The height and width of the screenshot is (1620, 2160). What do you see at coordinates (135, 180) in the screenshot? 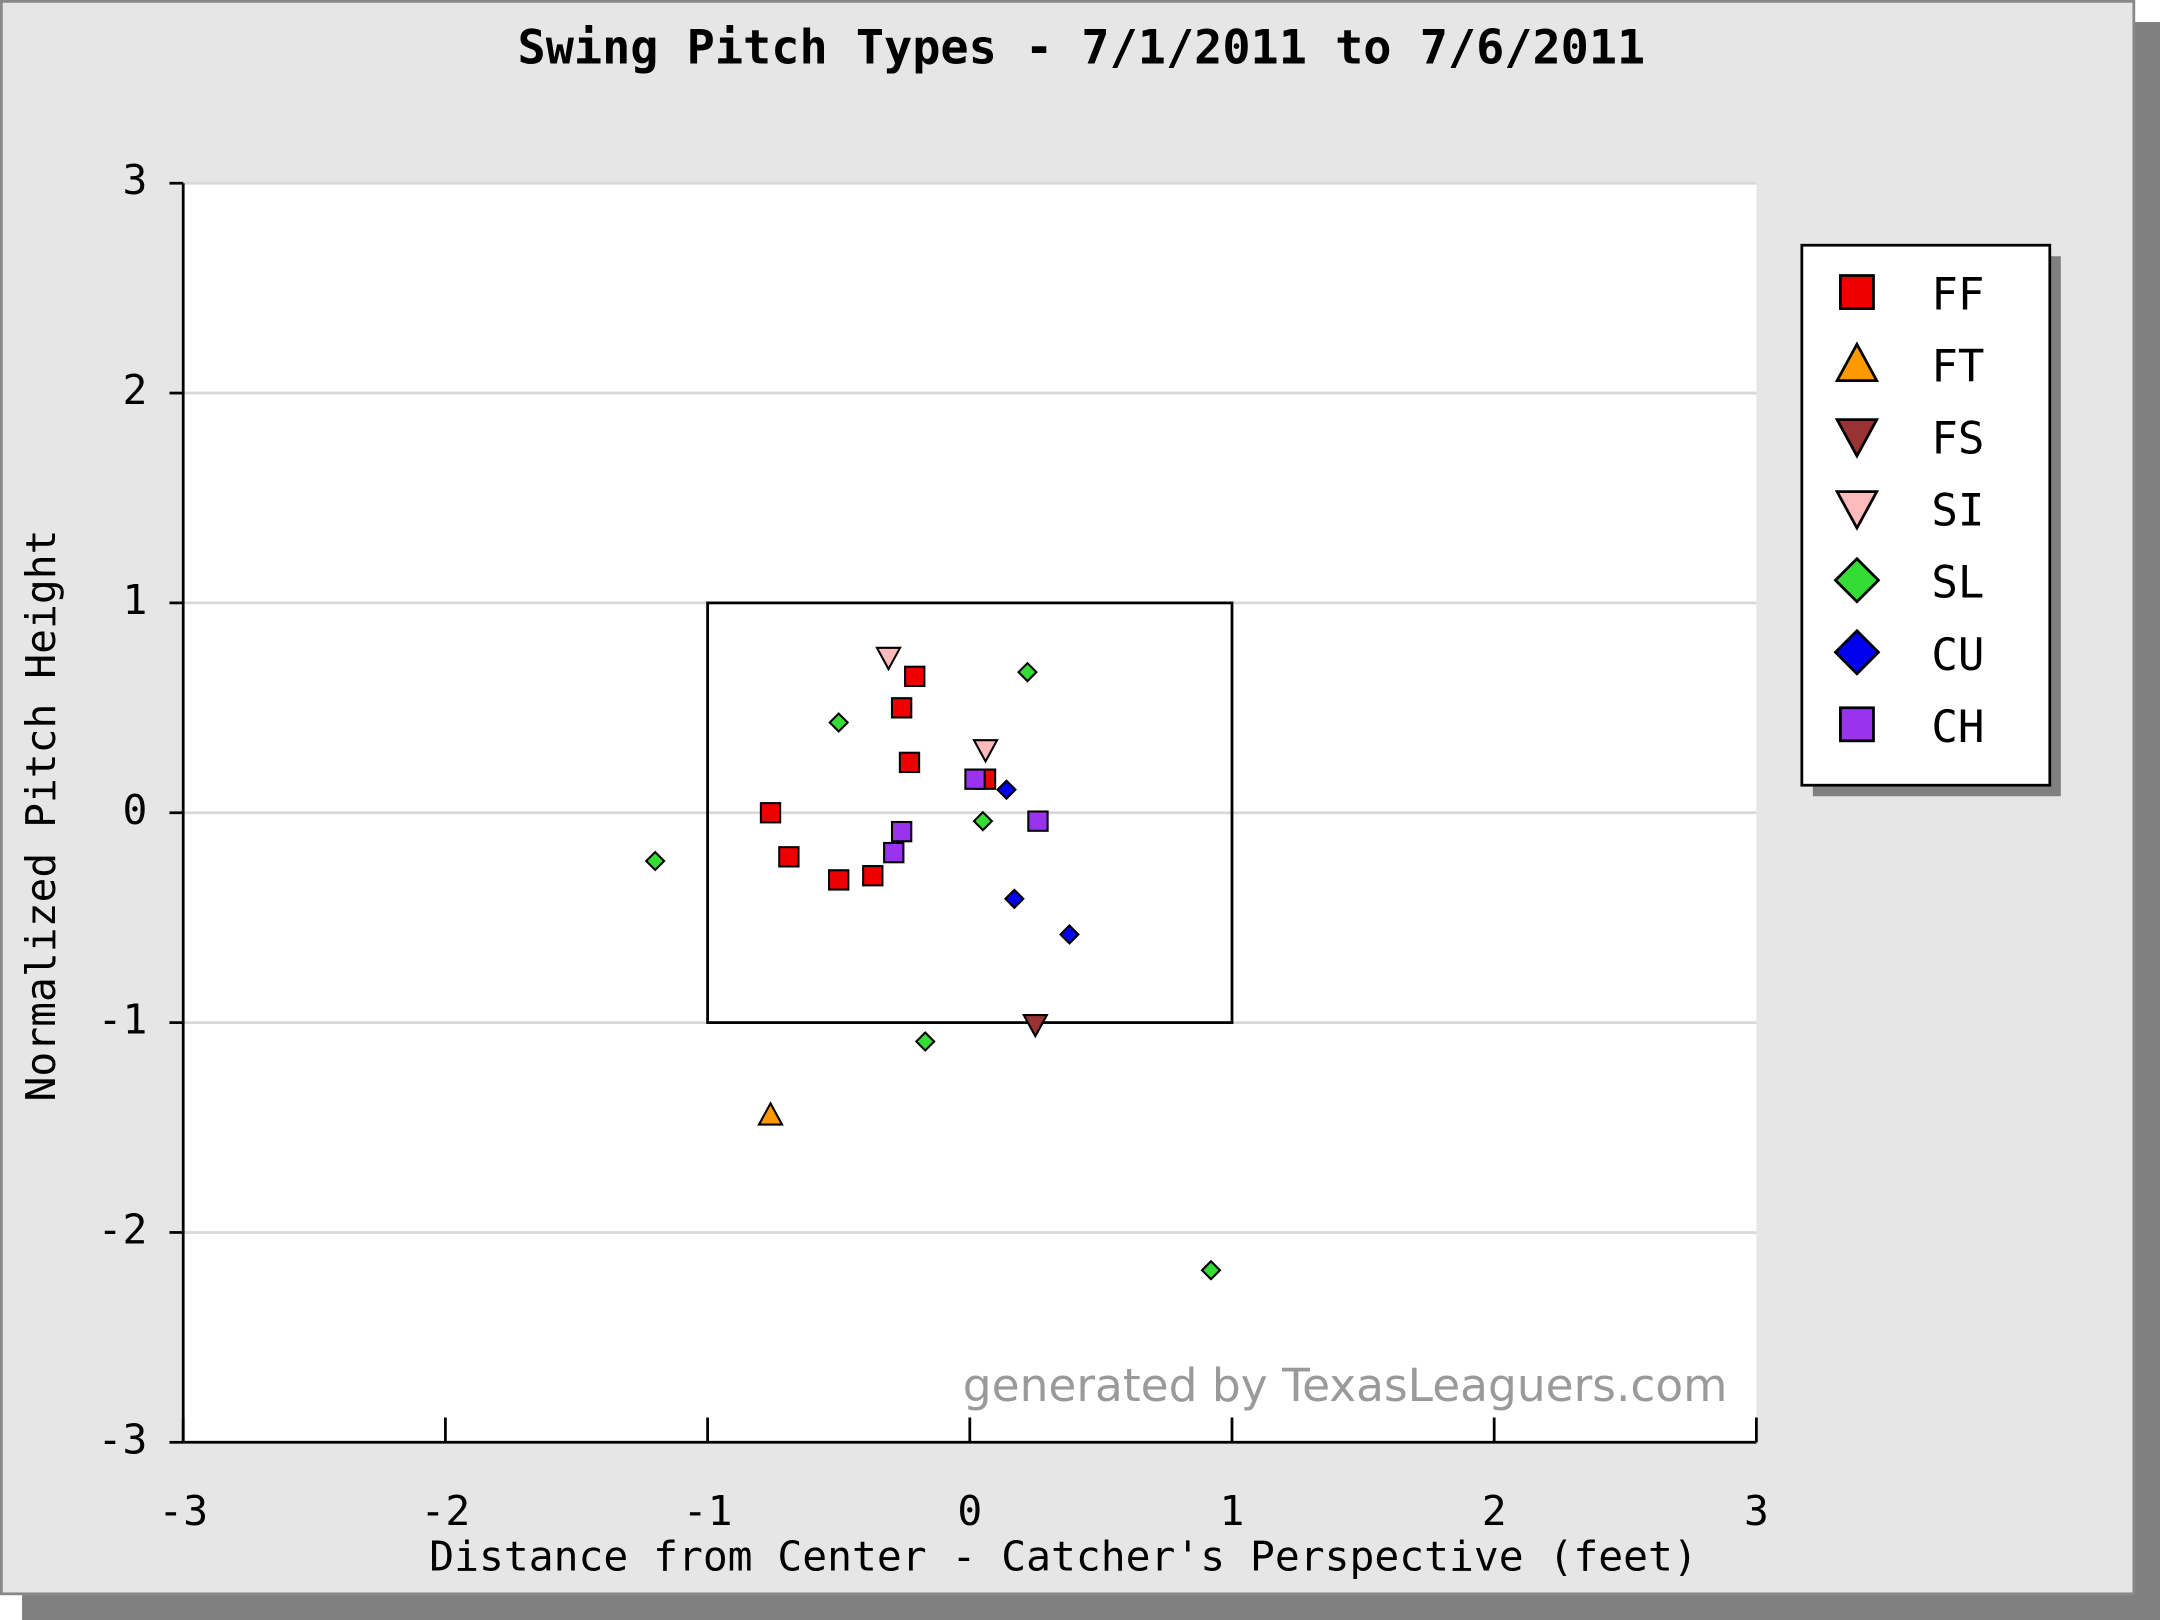
I see `y-tick-label: 3` at bounding box center [135, 180].